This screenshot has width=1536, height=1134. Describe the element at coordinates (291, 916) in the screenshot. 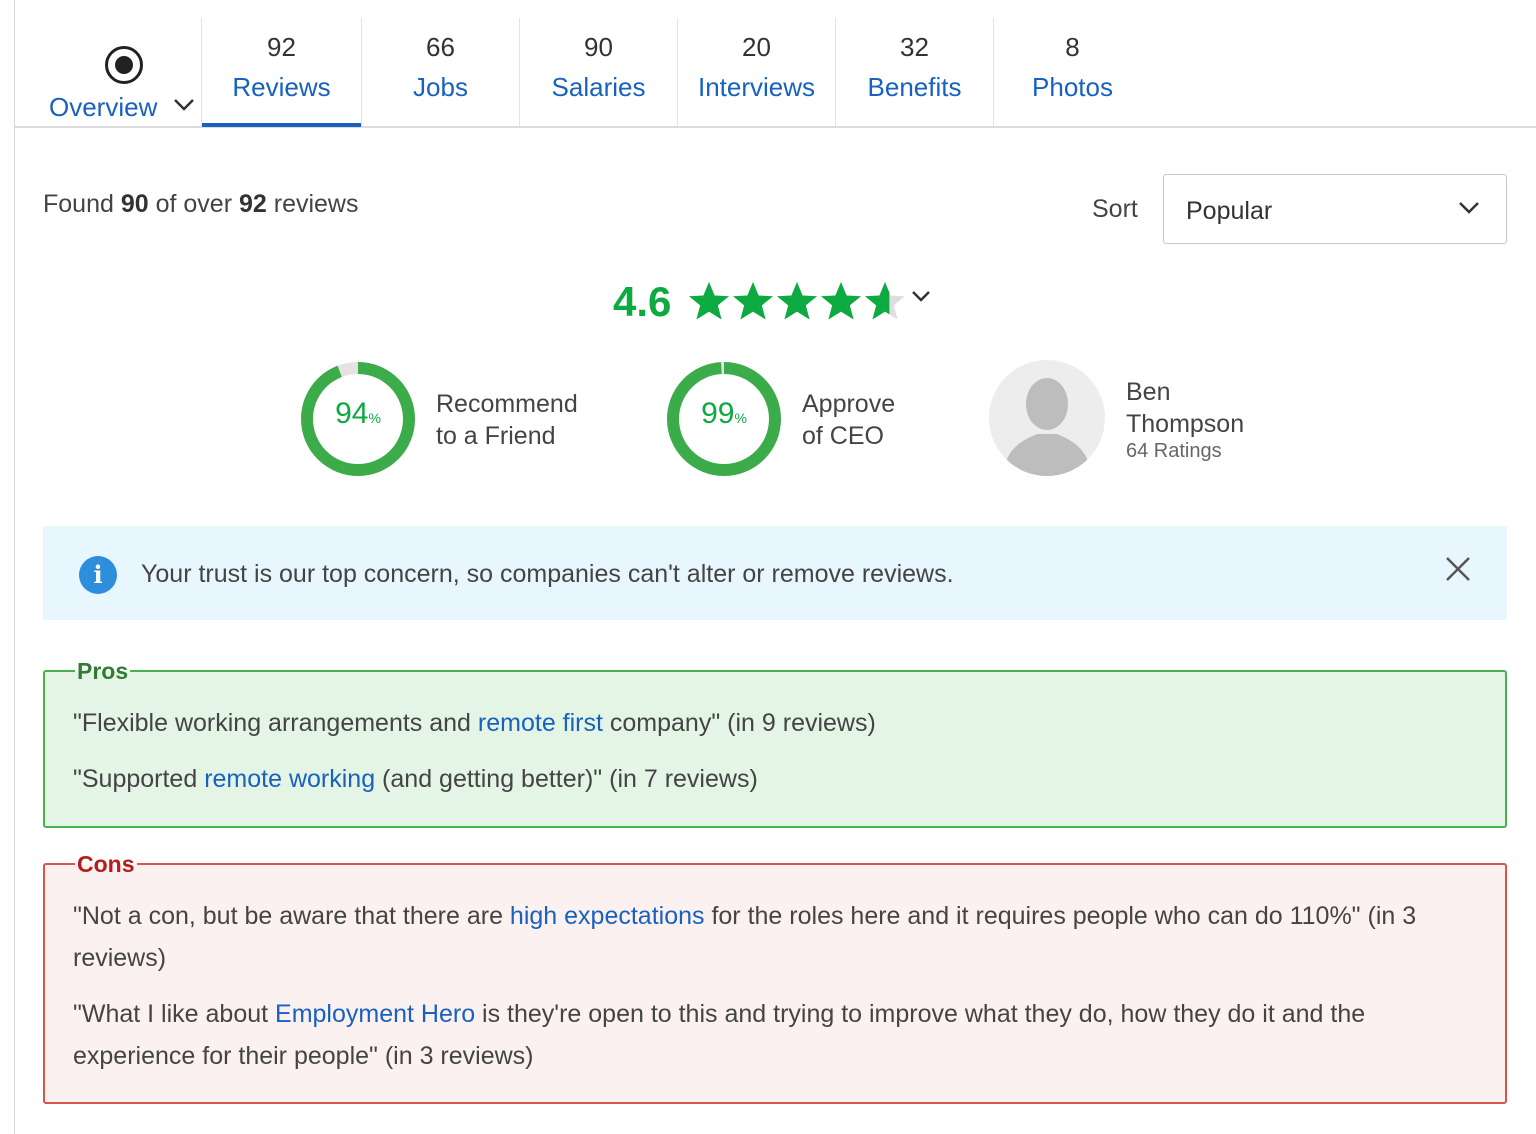

I see `quote-text: "Not a con, but be aware that there are` at that location.